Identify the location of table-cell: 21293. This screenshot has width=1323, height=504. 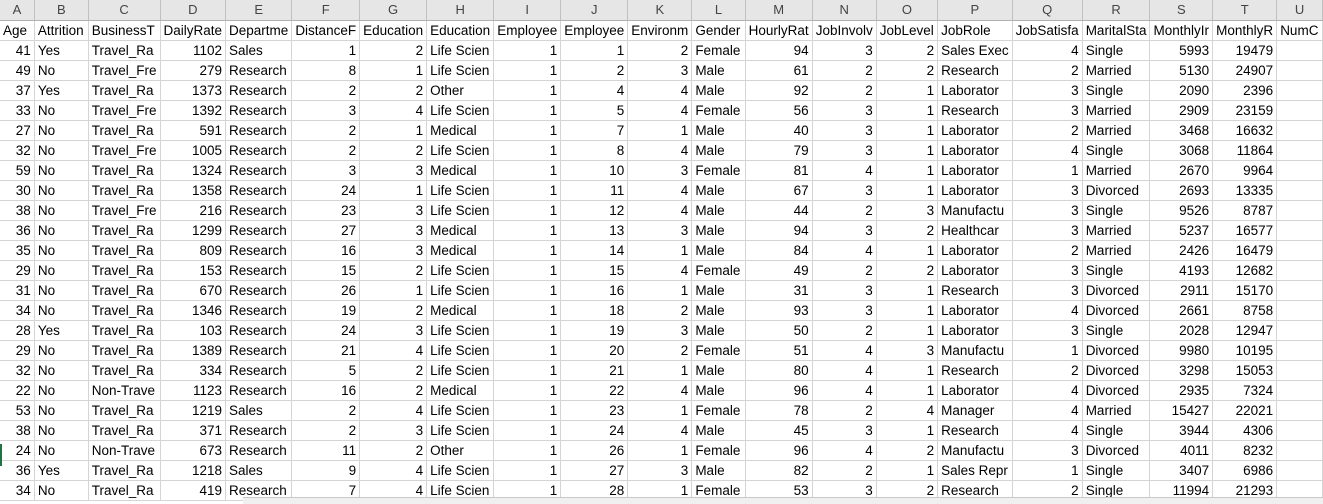
(1245, 490).